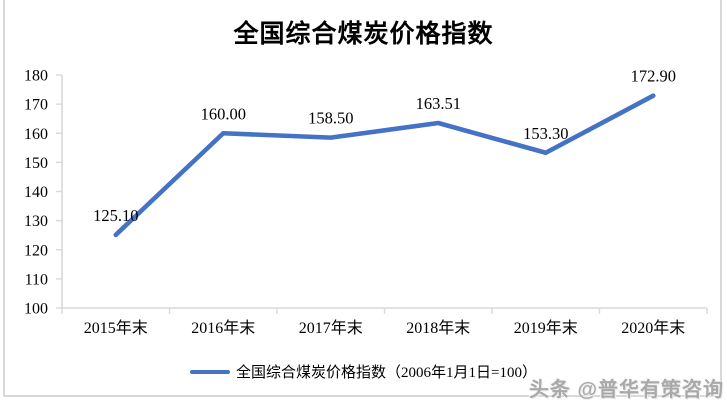 This screenshot has height=405, width=727. What do you see at coordinates (438, 103) in the screenshot?
I see `data-label: 163.51` at bounding box center [438, 103].